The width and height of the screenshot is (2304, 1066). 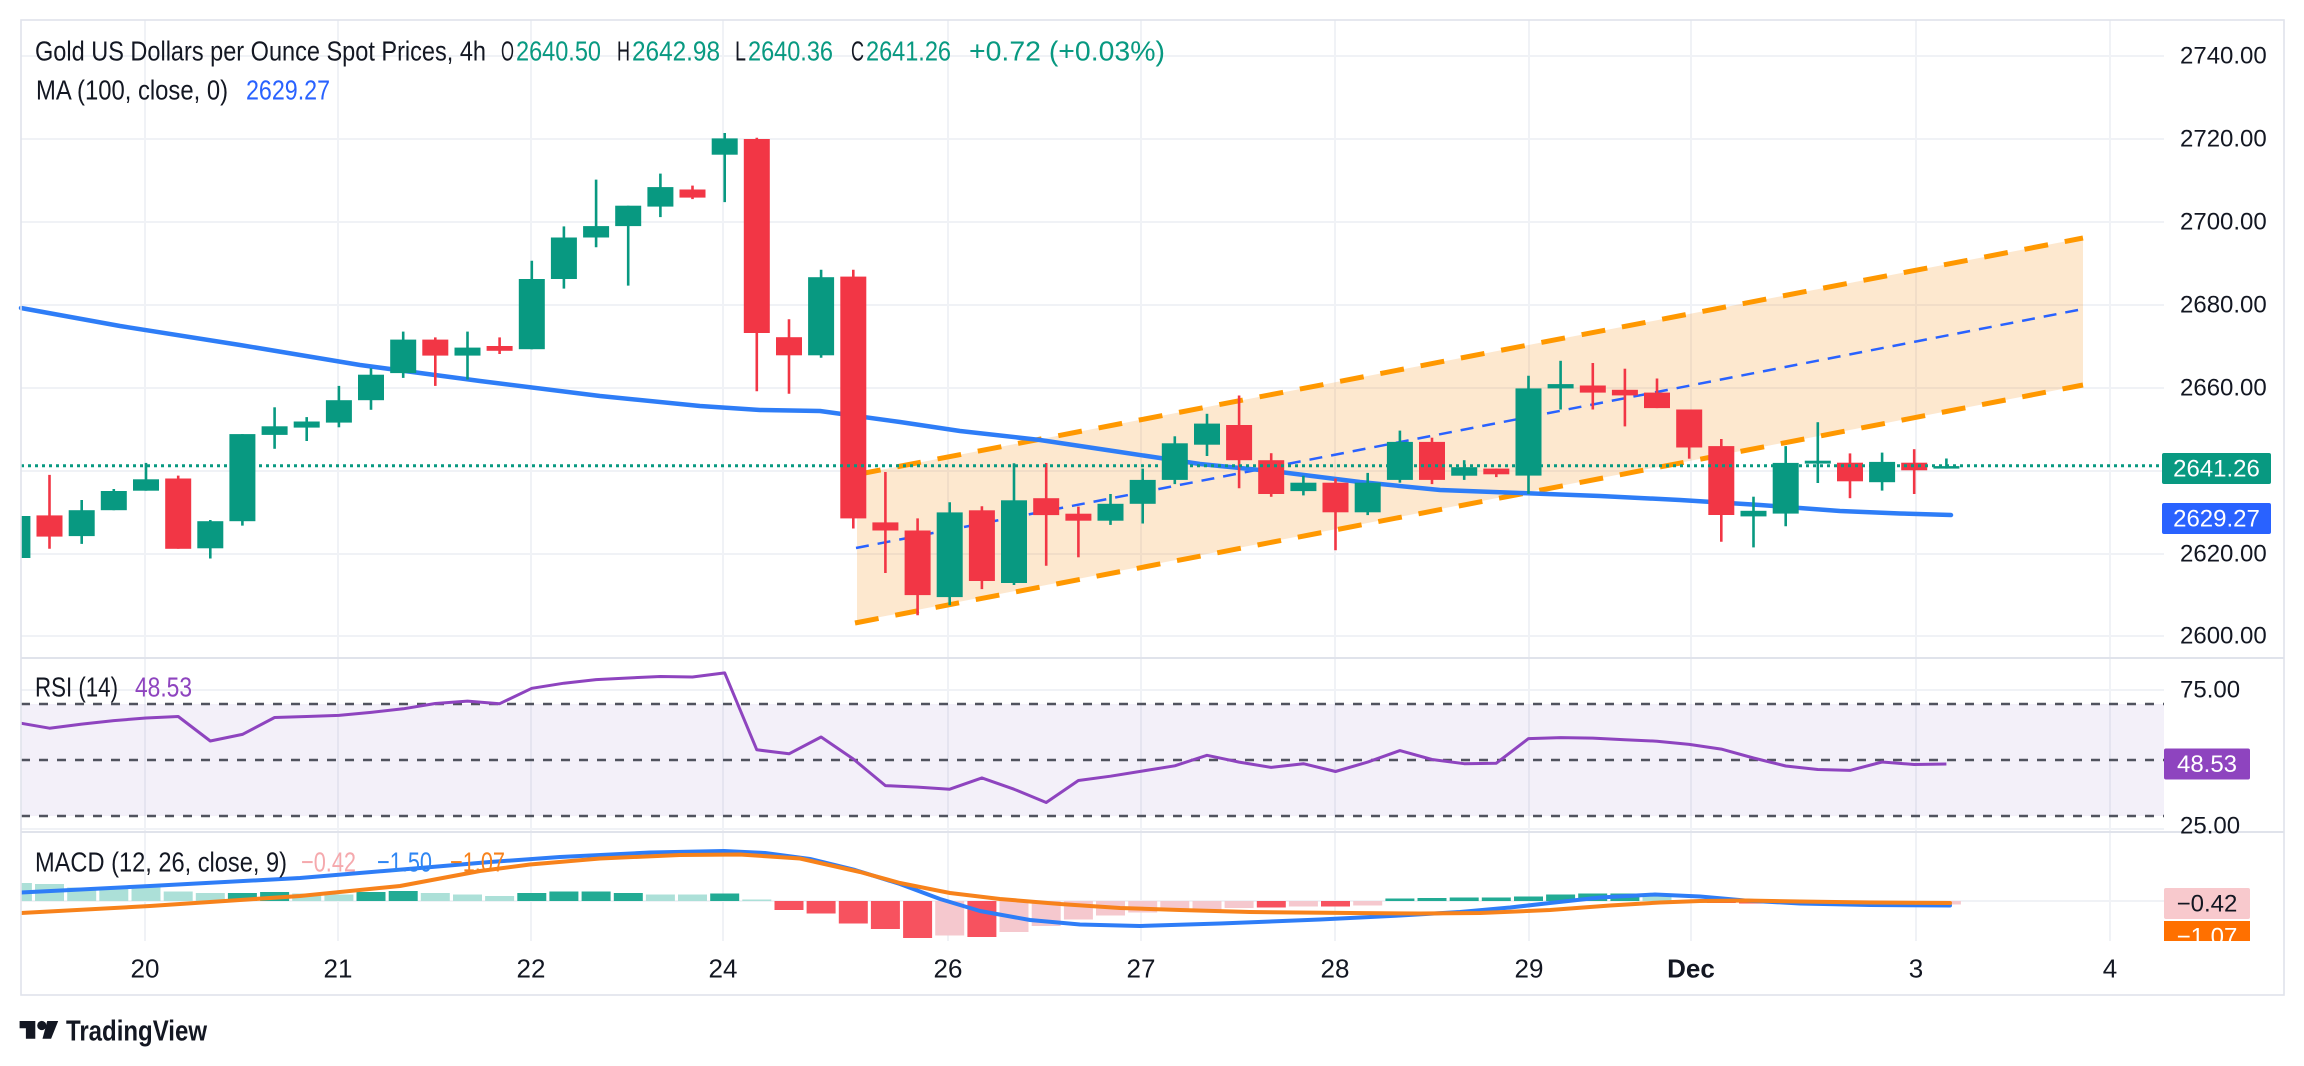 What do you see at coordinates (2210, 826) in the screenshot?
I see `svg-text: 25.00` at bounding box center [2210, 826].